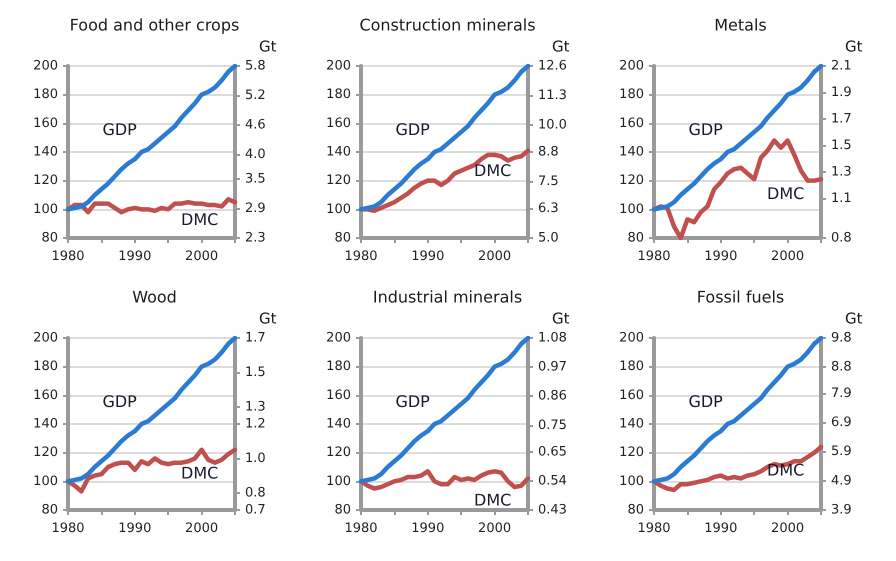 Image resolution: width=896 pixels, height=561 pixels. Describe the element at coordinates (255, 179) in the screenshot. I see `y2-tick-label: 3.5` at that location.